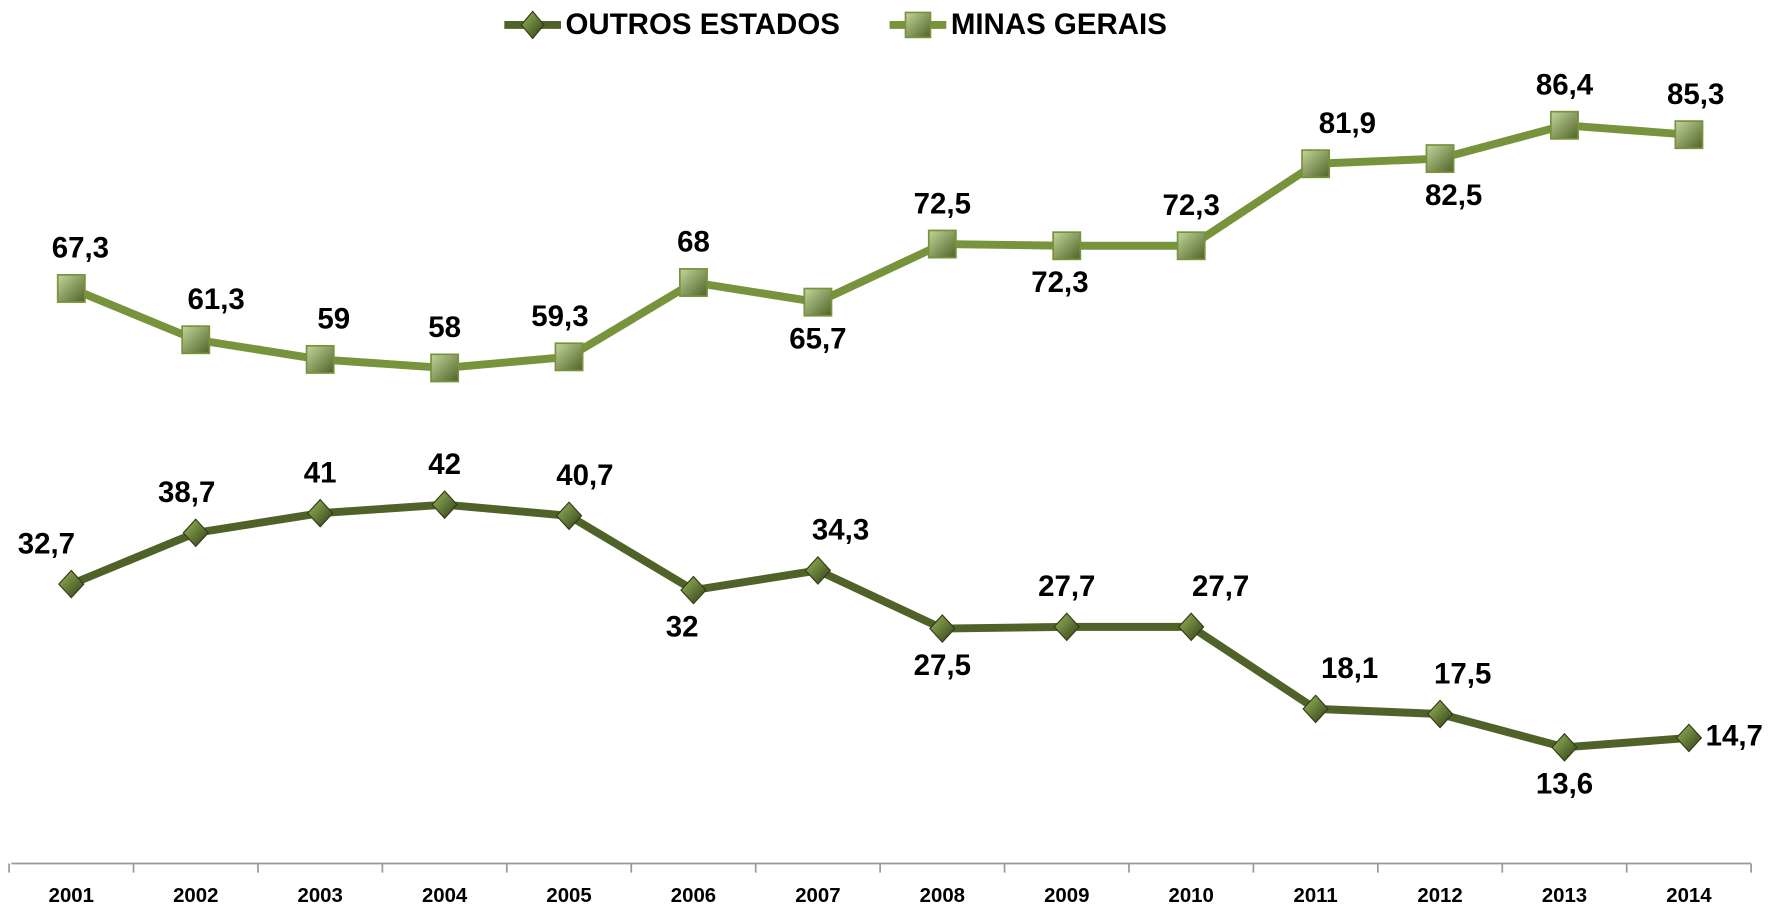 The image size is (1777, 910). I want to click on x-tick-label: 2006, so click(693, 896).